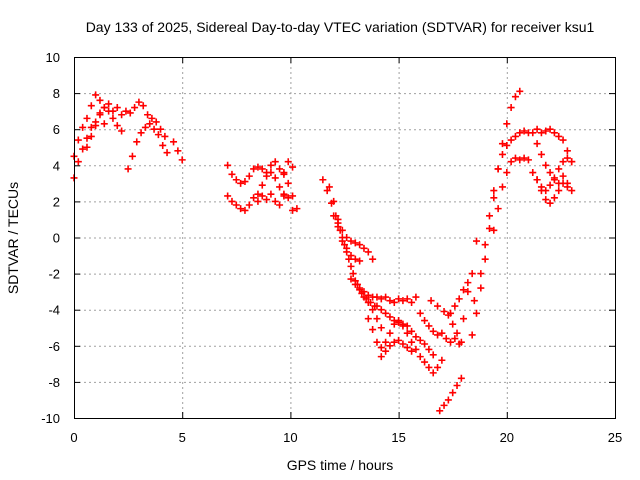  Describe the element at coordinates (54, 382) in the screenshot. I see `y-tick-label: -8` at that location.